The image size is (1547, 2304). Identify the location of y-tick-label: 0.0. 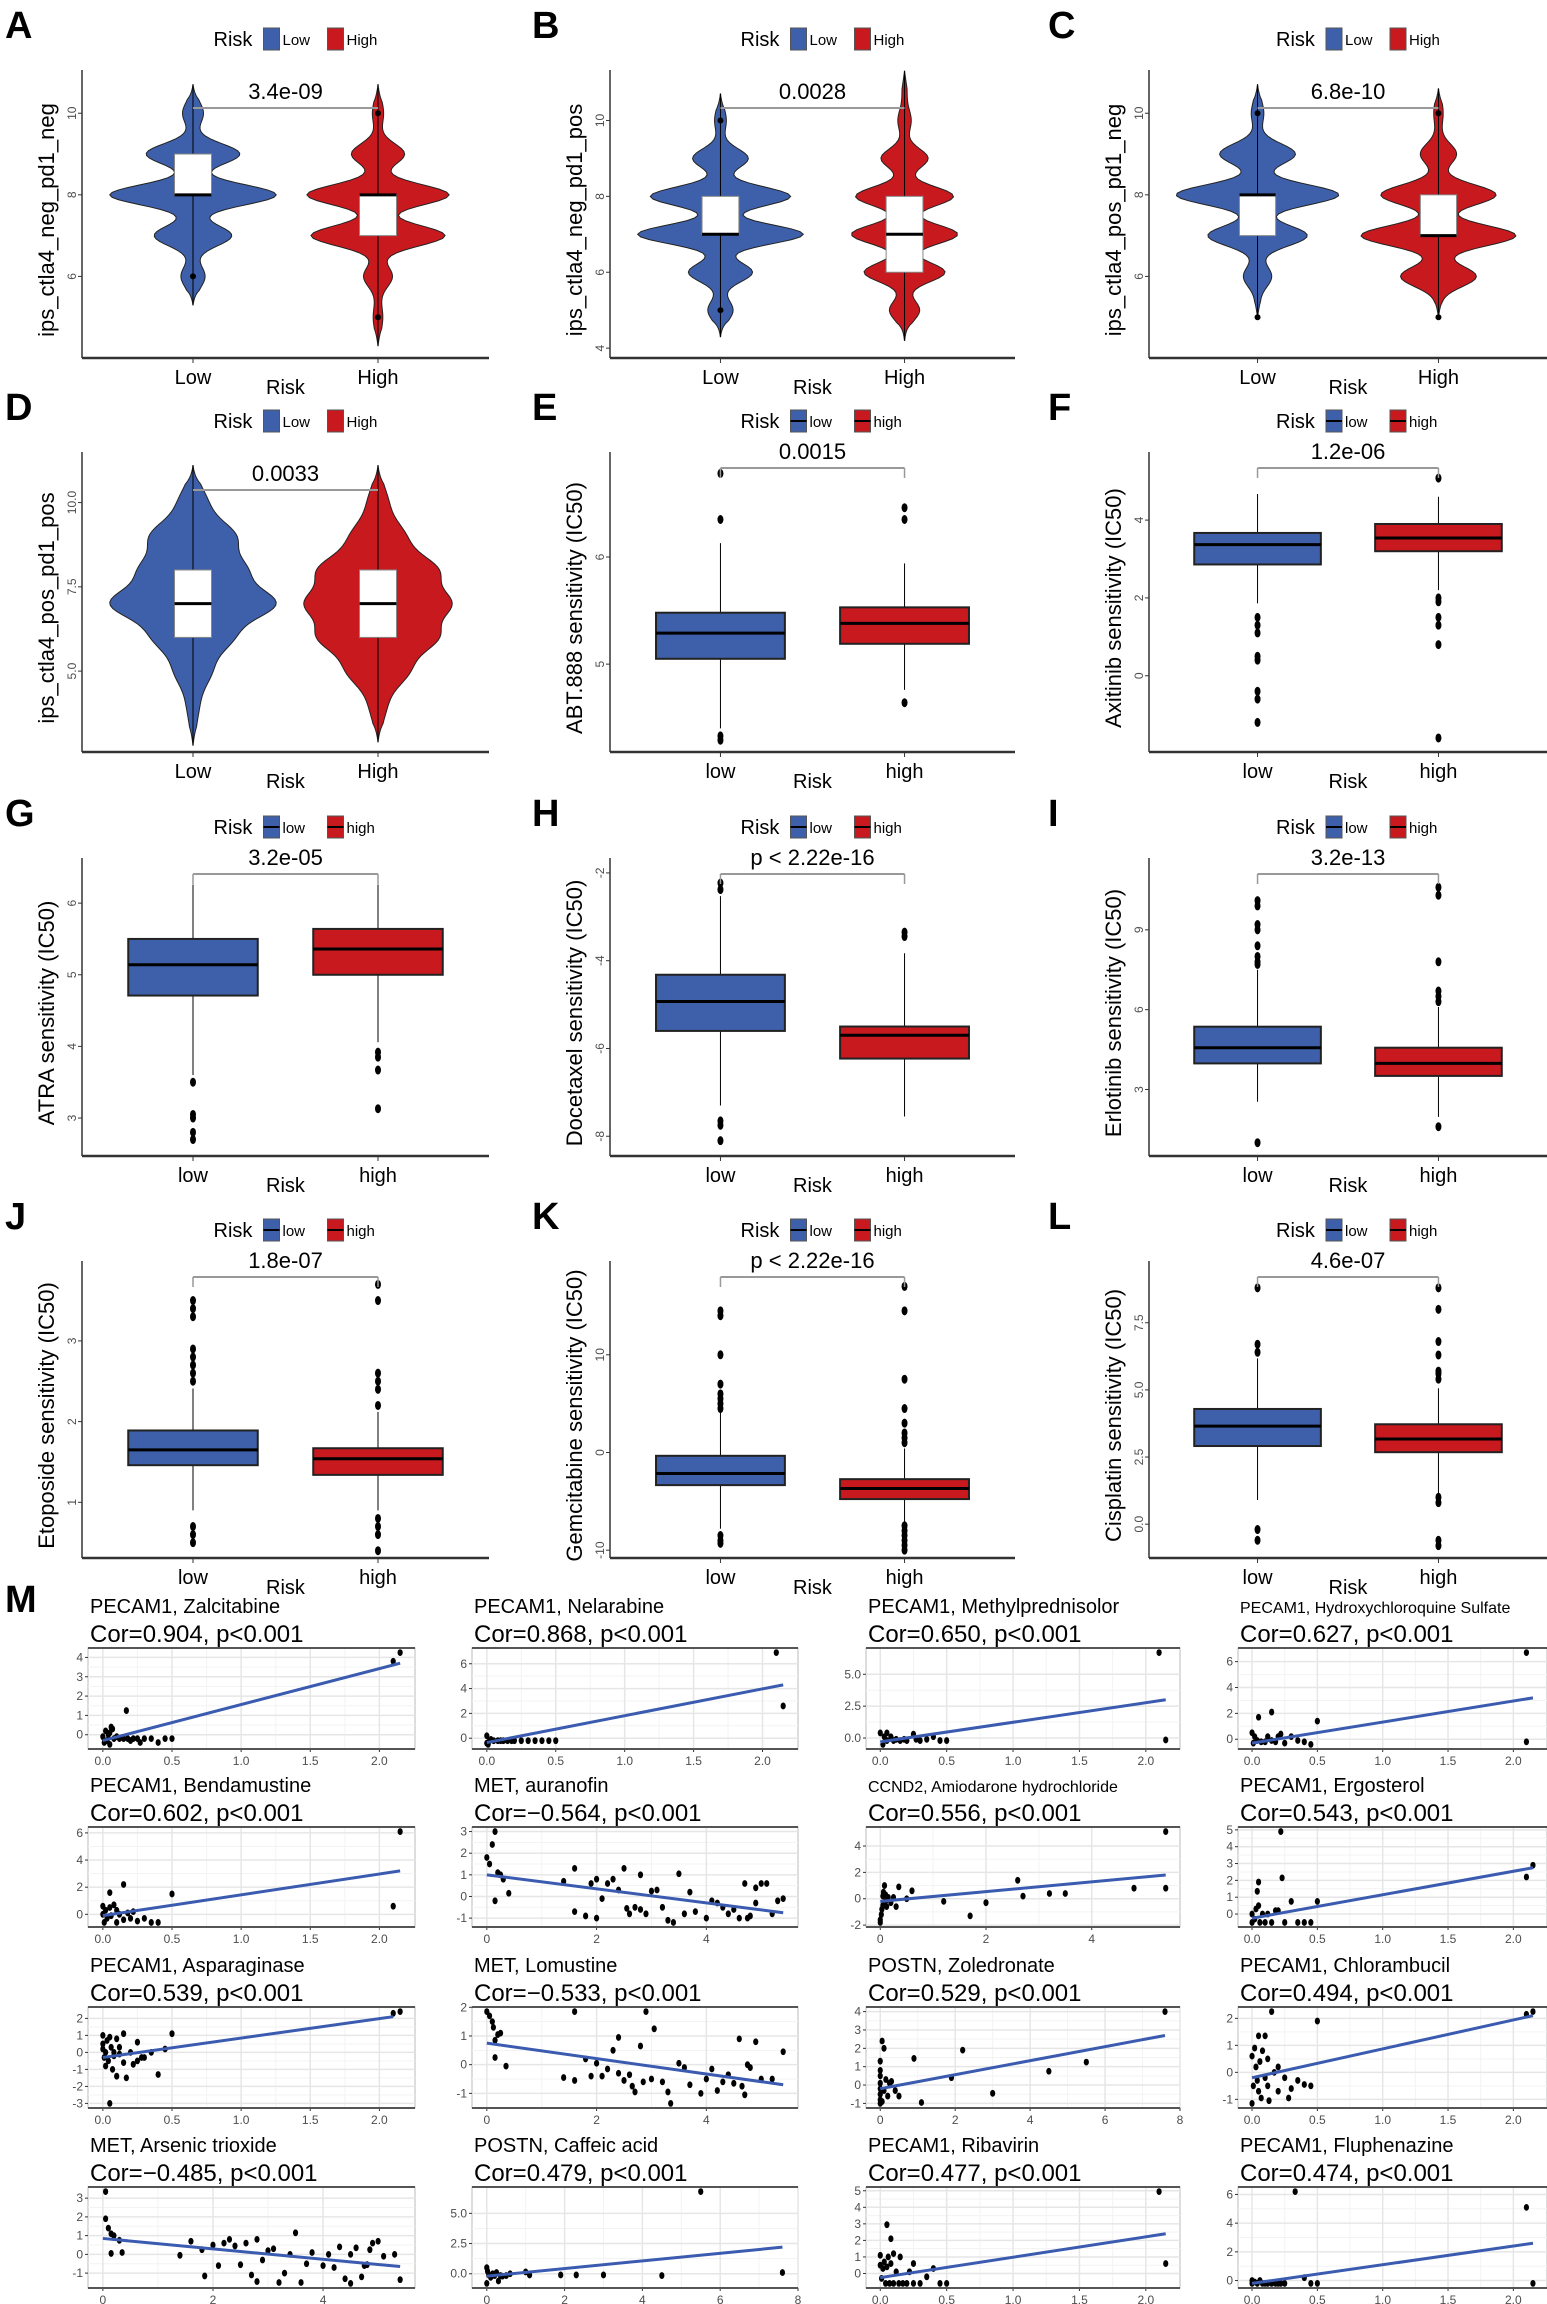
(1139, 1524).